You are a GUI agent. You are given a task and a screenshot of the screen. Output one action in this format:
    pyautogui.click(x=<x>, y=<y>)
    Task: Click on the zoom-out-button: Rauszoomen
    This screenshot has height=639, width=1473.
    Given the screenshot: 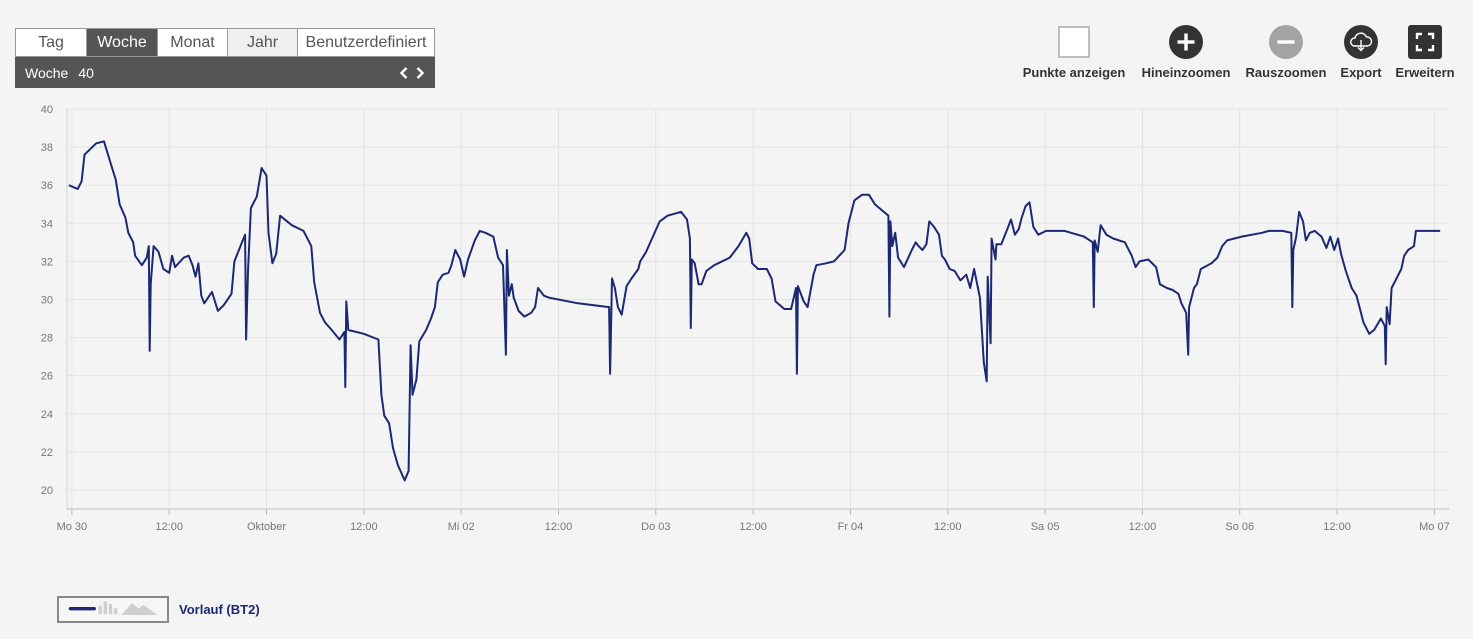 What is the action you would take?
    pyautogui.click(x=1286, y=52)
    